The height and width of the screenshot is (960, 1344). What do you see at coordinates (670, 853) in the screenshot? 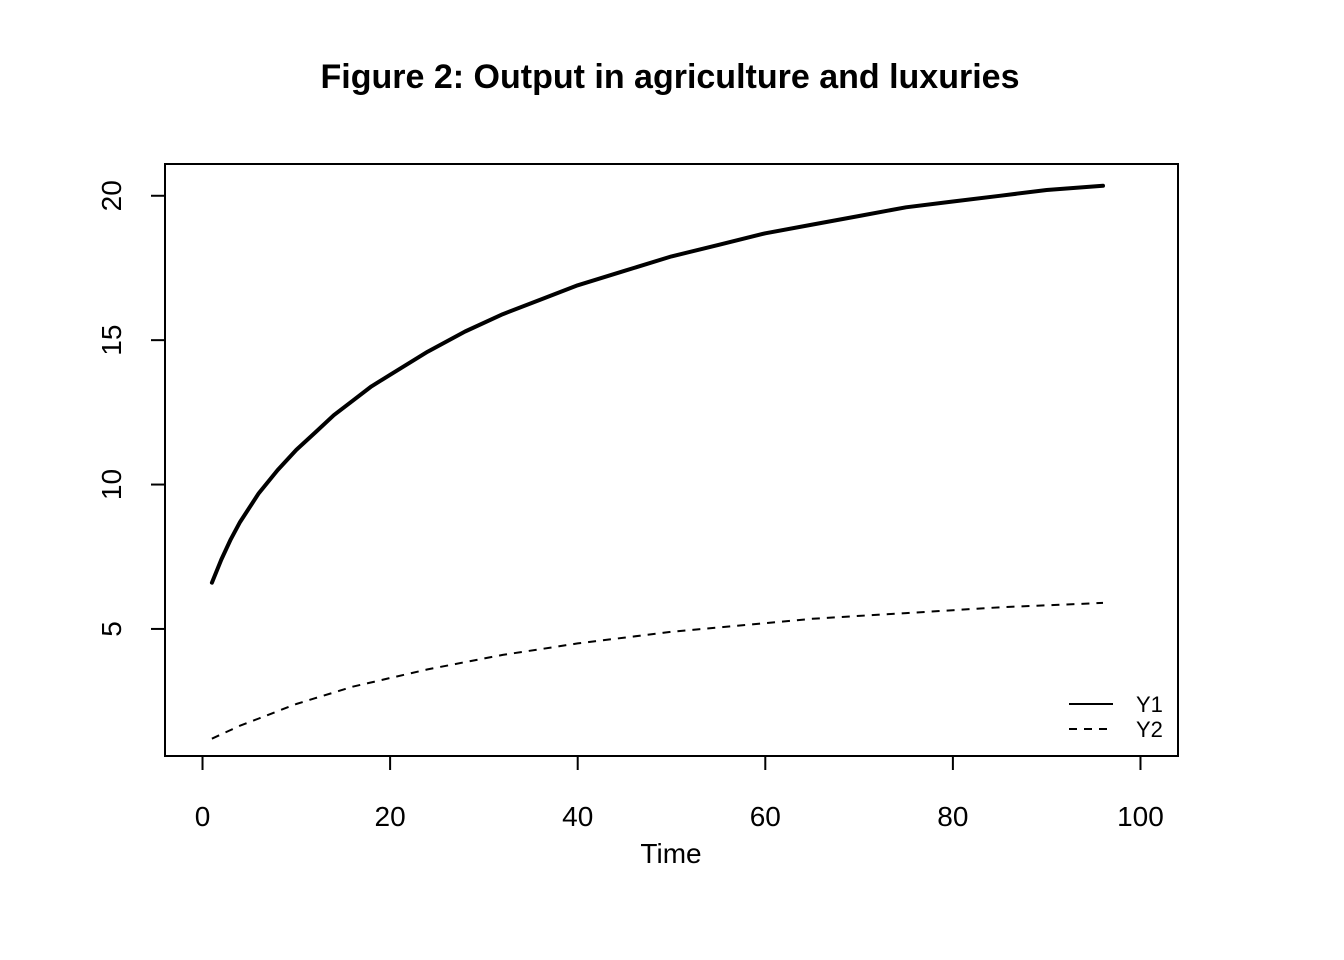
I see `x-axis-label: Time` at bounding box center [670, 853].